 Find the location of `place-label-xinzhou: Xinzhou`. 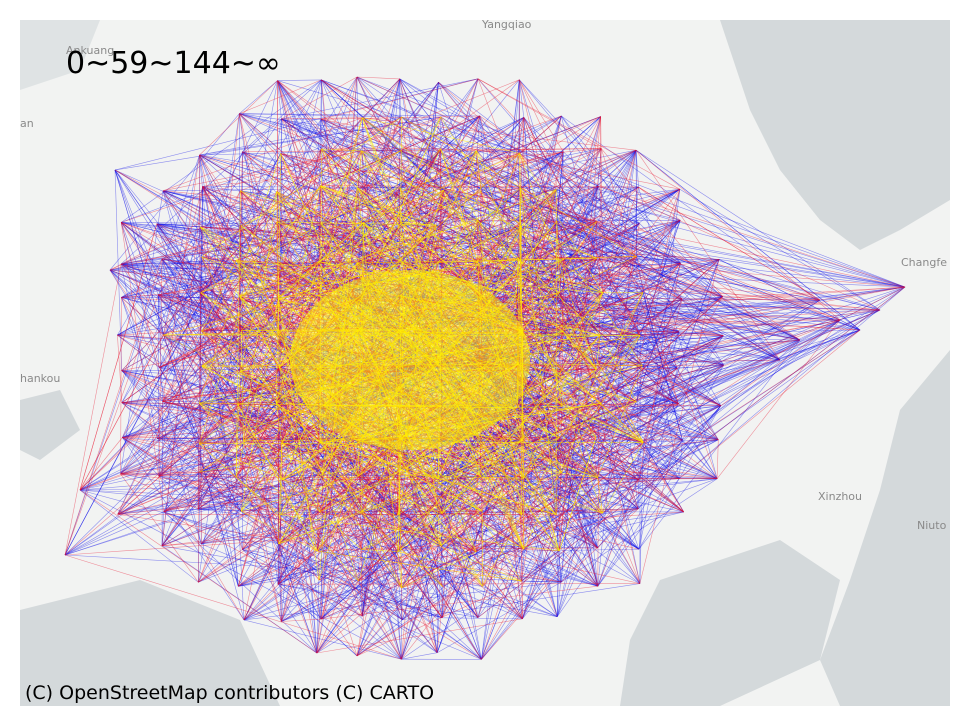

place-label-xinzhou: Xinzhou is located at coordinates (840, 496).